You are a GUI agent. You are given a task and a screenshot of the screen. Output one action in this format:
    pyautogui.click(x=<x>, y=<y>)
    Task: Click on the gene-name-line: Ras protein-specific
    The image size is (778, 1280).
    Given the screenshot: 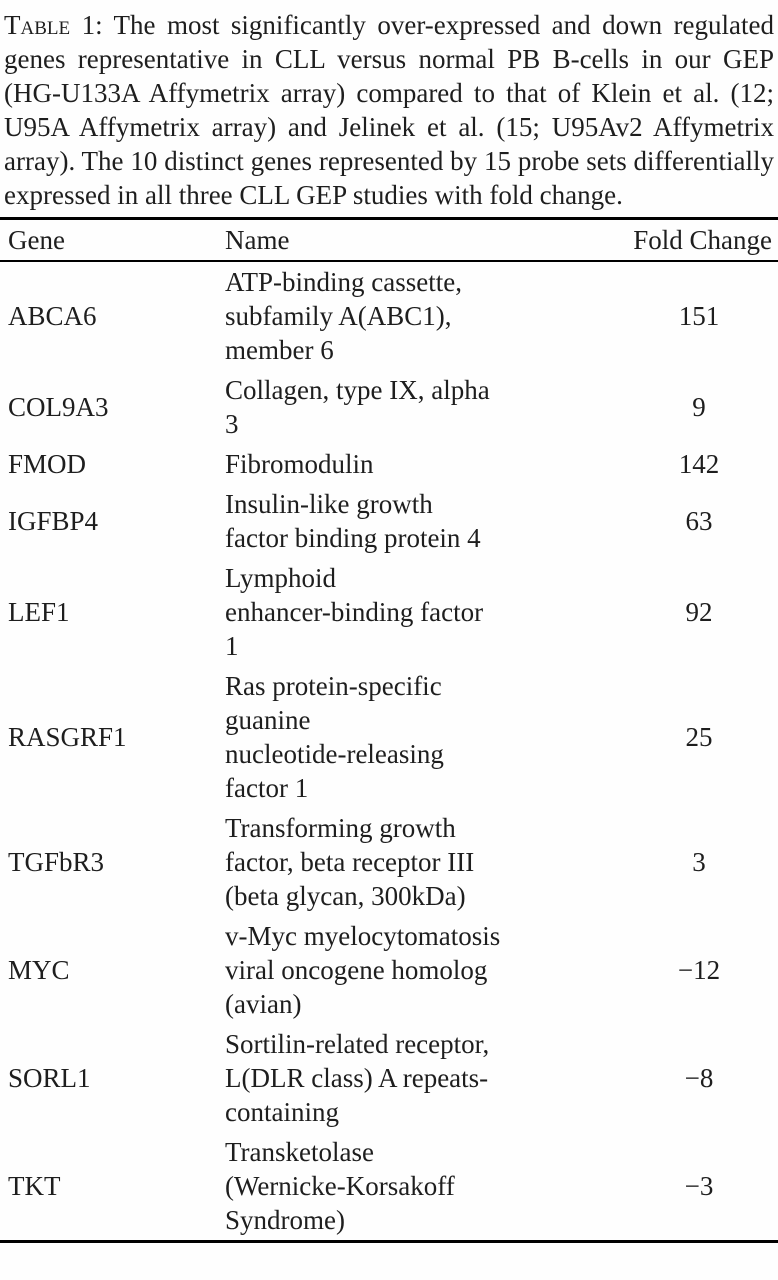 What is the action you would take?
    pyautogui.click(x=333, y=686)
    